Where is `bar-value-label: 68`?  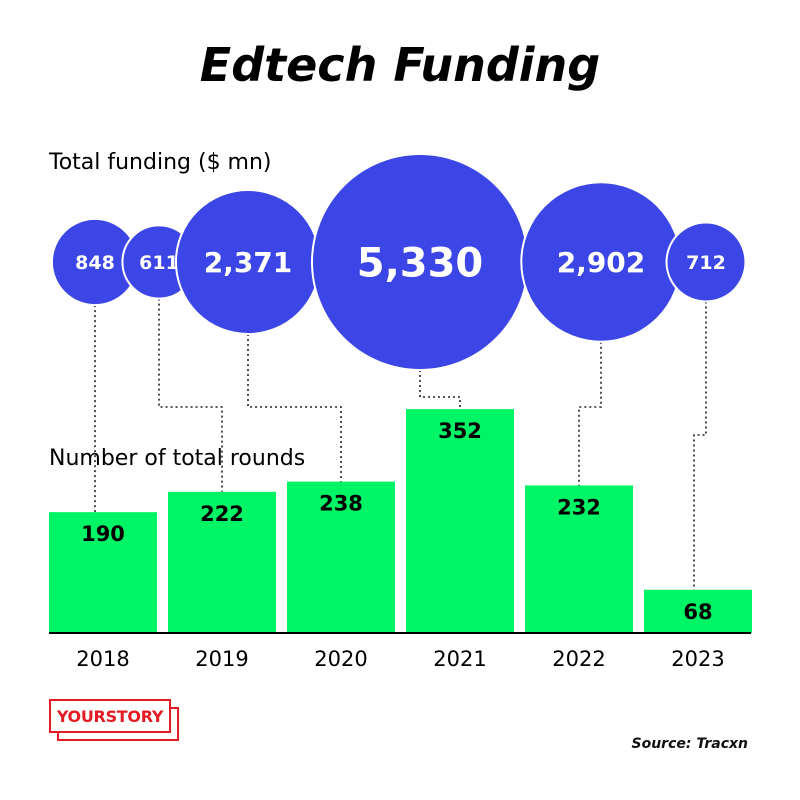
bar-value-label: 68 is located at coordinates (697, 612).